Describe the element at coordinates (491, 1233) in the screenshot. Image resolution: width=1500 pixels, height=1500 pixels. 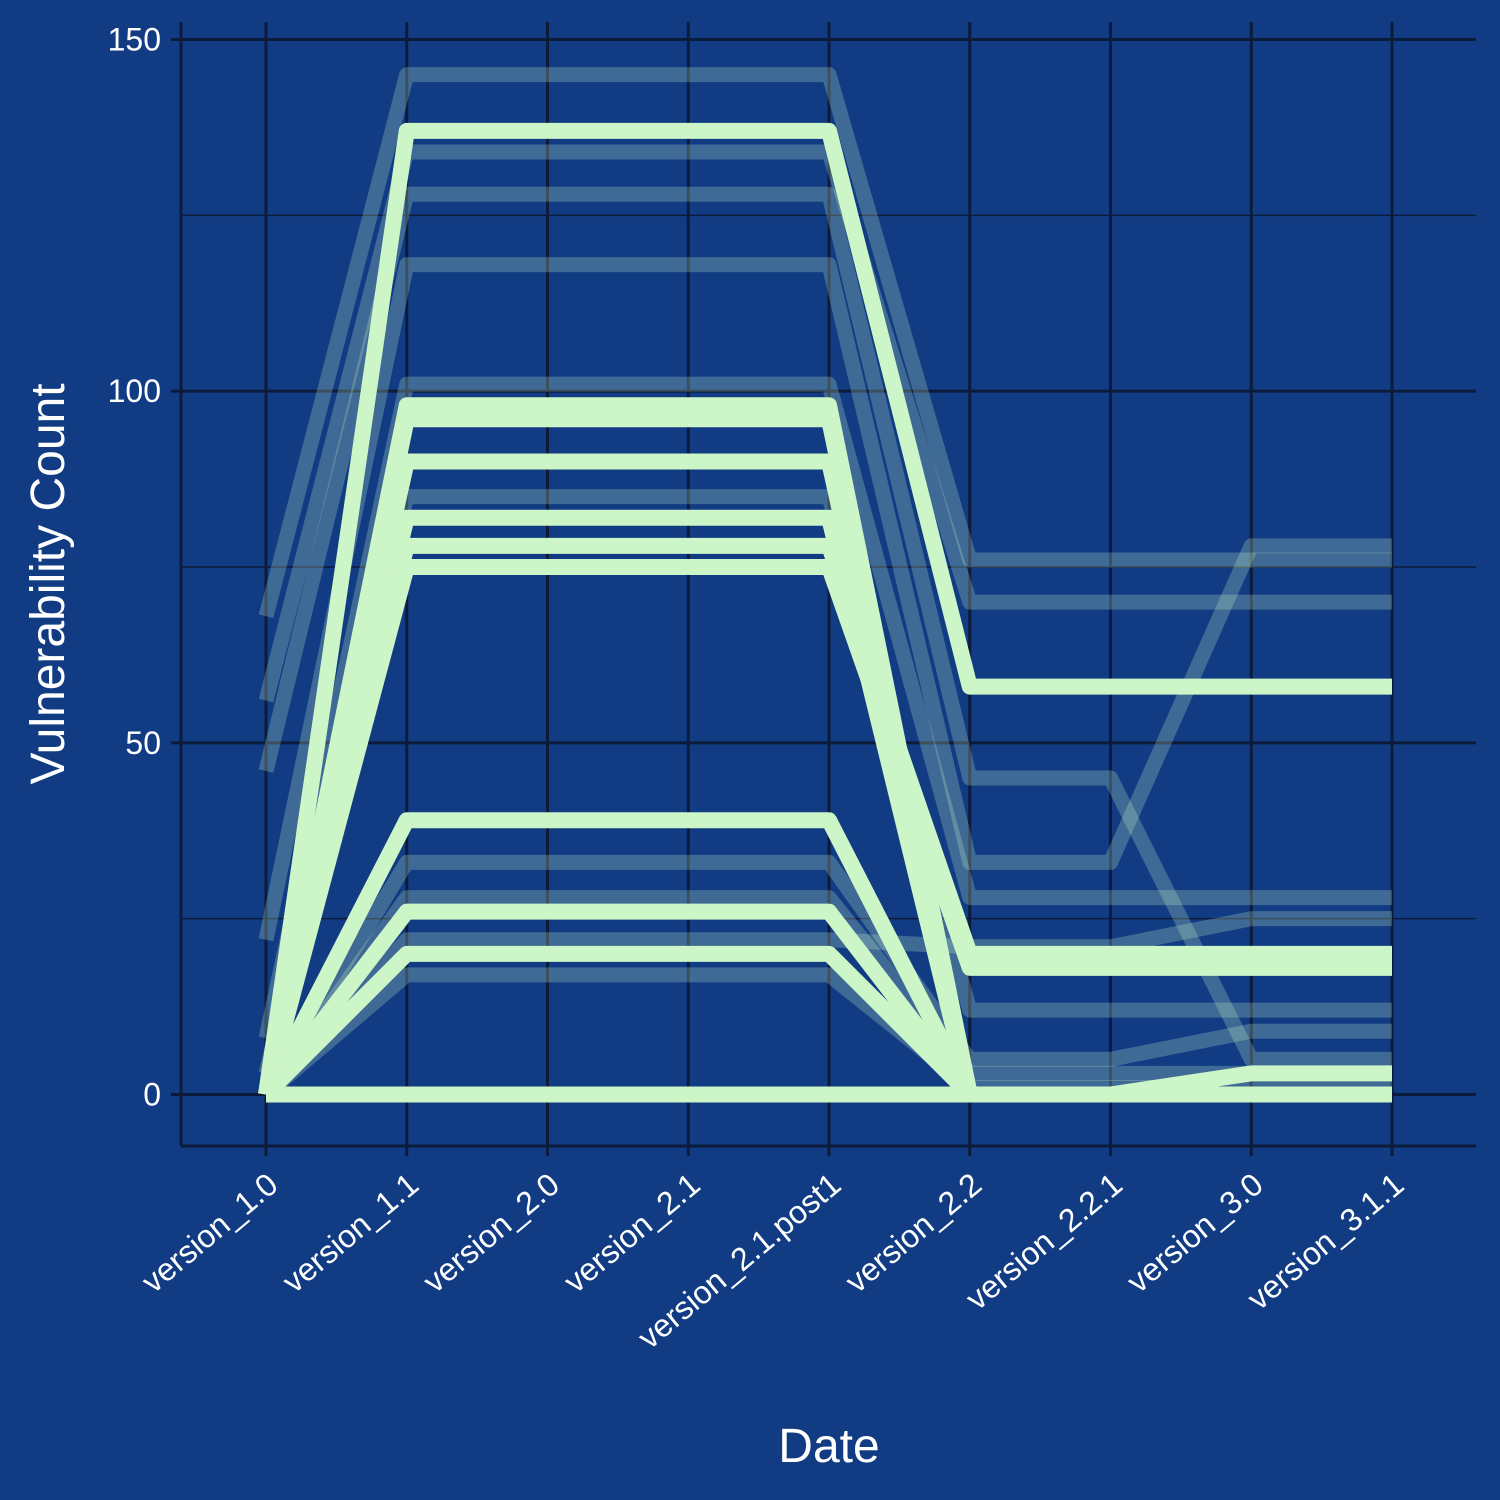
I see `x-tick-label: version_2.0` at that location.